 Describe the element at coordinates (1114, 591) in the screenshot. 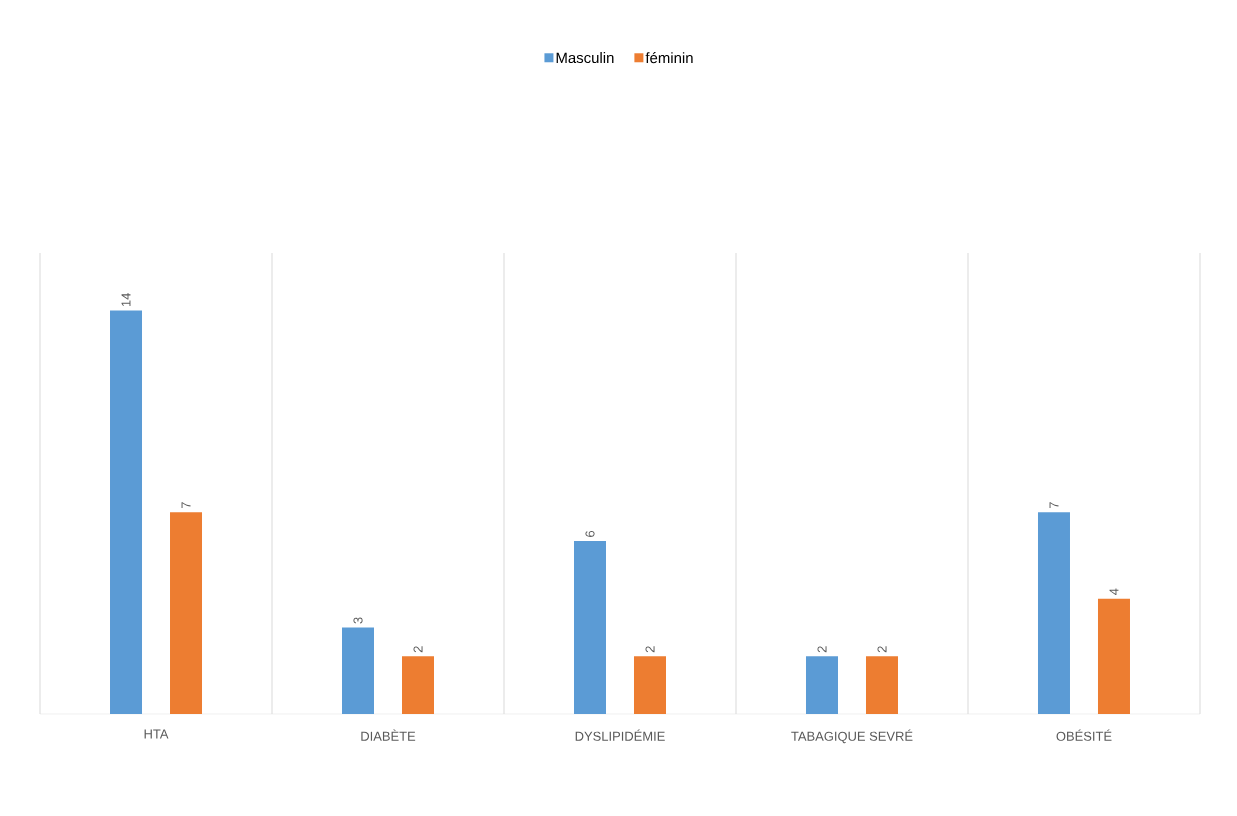

I see `data-label: 4` at that location.